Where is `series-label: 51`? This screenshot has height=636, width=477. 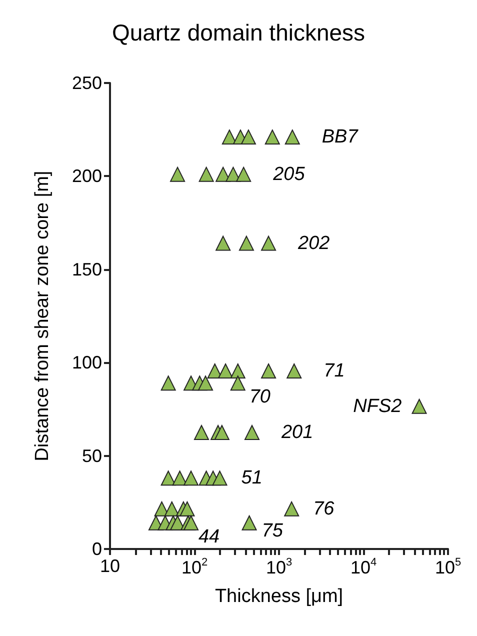 series-label: 51 is located at coordinates (251, 478).